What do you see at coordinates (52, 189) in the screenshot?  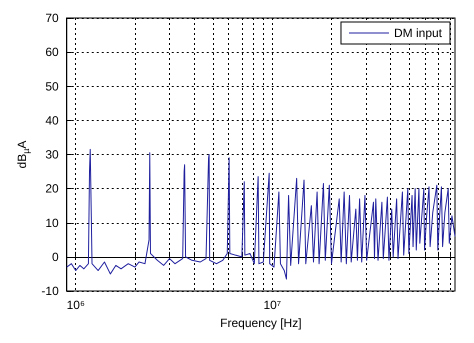 I see `y-tick-label: 20` at bounding box center [52, 189].